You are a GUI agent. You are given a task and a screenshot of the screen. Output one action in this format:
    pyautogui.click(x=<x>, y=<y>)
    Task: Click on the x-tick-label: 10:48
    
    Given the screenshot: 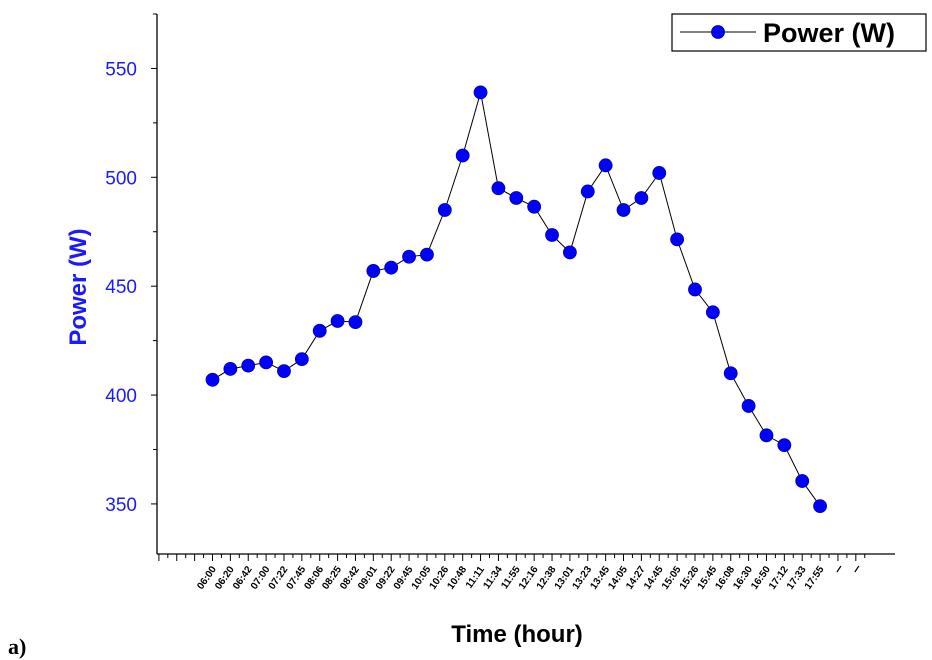 What is the action you would take?
    pyautogui.click(x=457, y=578)
    